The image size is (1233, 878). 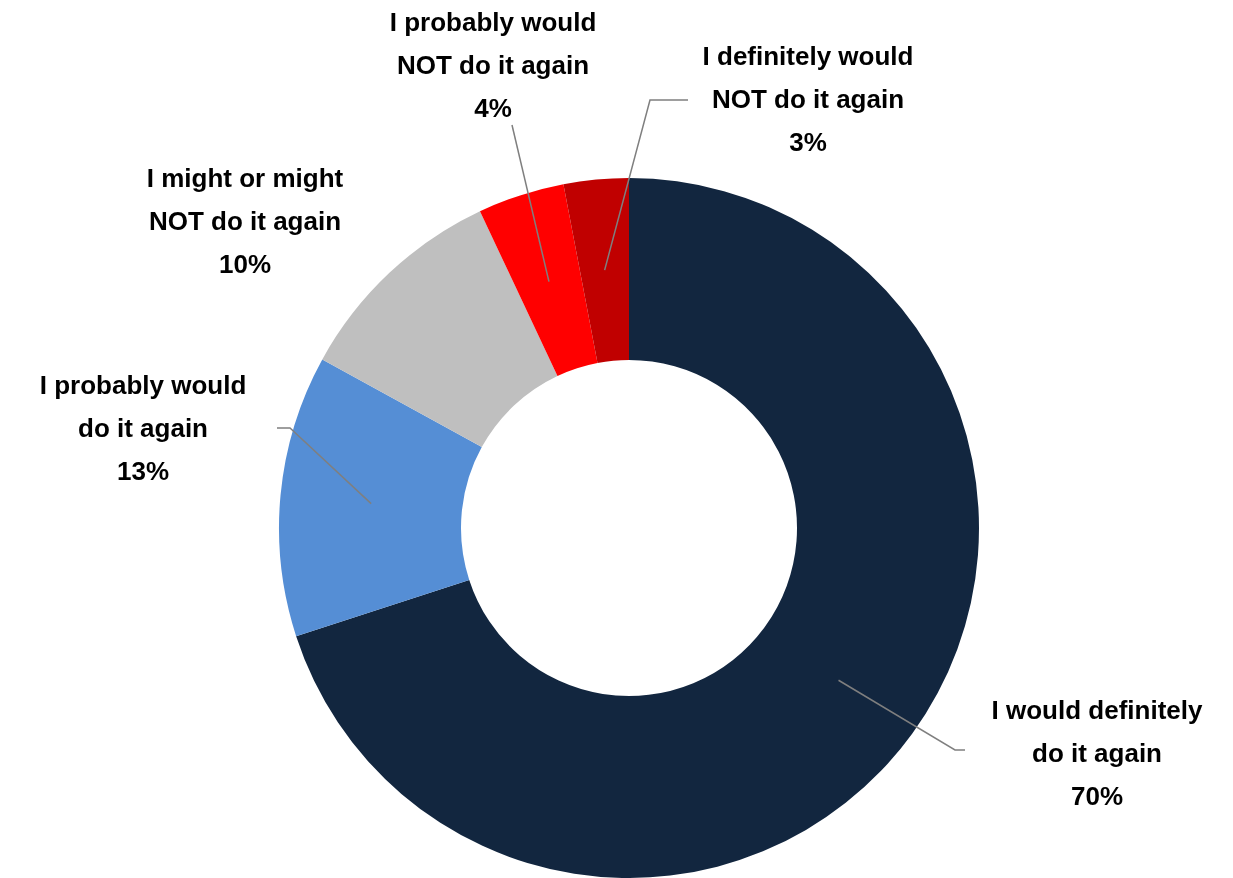 I want to click on data-label: 3%, so click(x=808, y=142).